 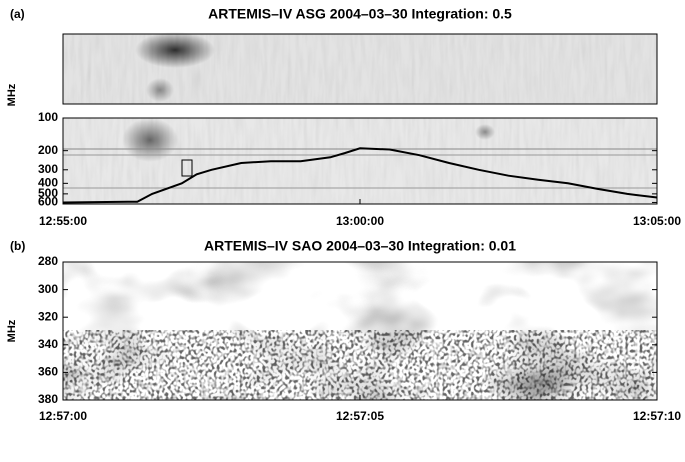 What do you see at coordinates (17, 14) in the screenshot?
I see `panel-label: (a)` at bounding box center [17, 14].